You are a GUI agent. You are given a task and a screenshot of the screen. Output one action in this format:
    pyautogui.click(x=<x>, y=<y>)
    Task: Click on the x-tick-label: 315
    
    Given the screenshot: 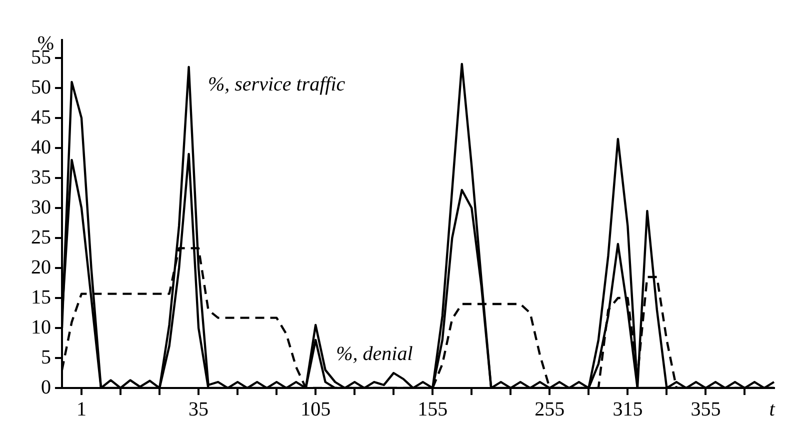 What is the action you would take?
    pyautogui.click(x=627, y=409)
    